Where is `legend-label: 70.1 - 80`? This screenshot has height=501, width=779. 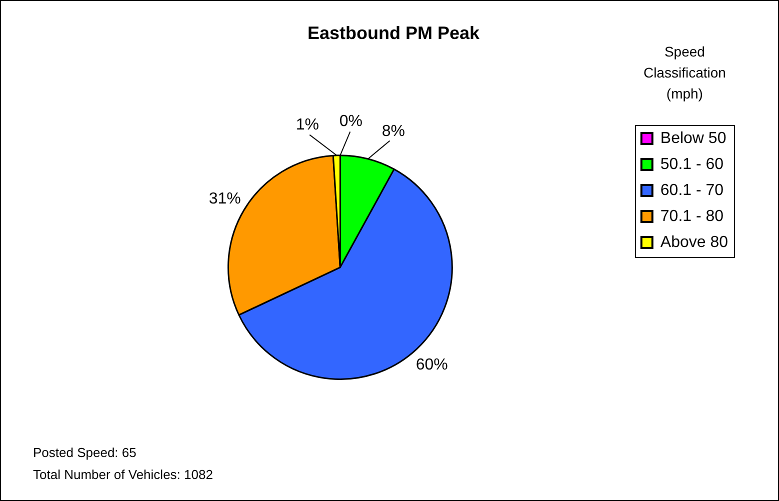 legend-label: 70.1 - 80 is located at coordinates (692, 216).